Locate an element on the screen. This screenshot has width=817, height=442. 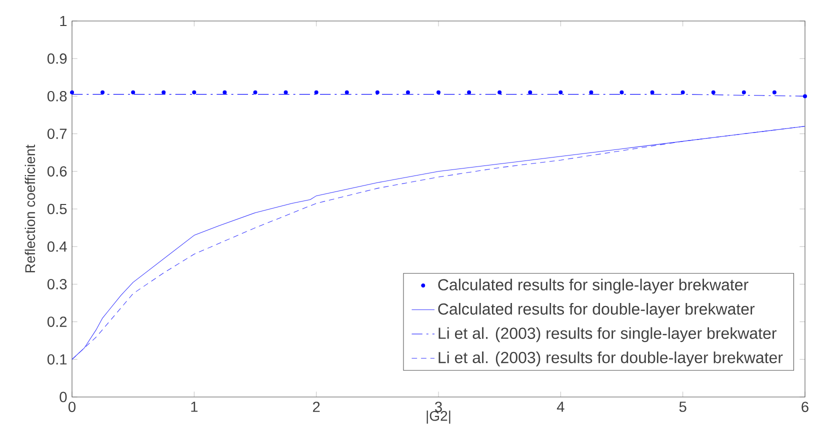
x-tick-label: 2 is located at coordinates (316, 407).